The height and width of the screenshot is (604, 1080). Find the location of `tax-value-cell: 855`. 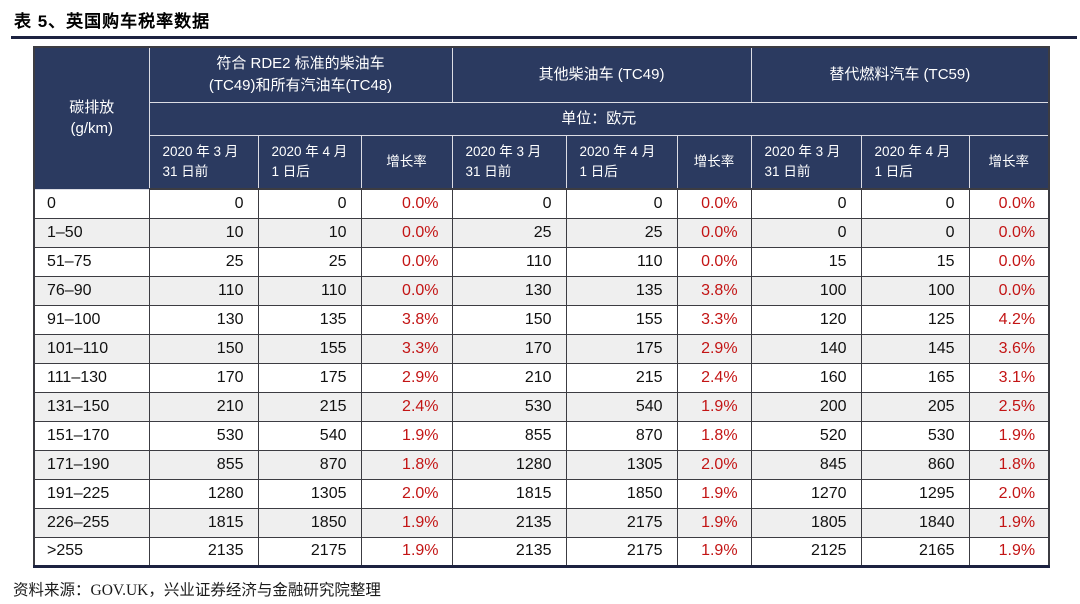

tax-value-cell: 855 is located at coordinates (203, 464).